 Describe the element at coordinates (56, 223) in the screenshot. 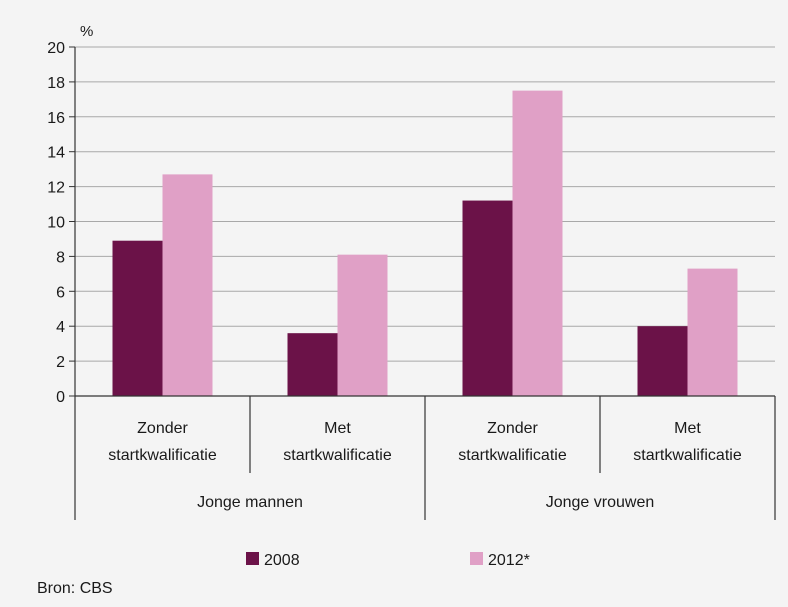

I see `y-tick-label: 10` at that location.